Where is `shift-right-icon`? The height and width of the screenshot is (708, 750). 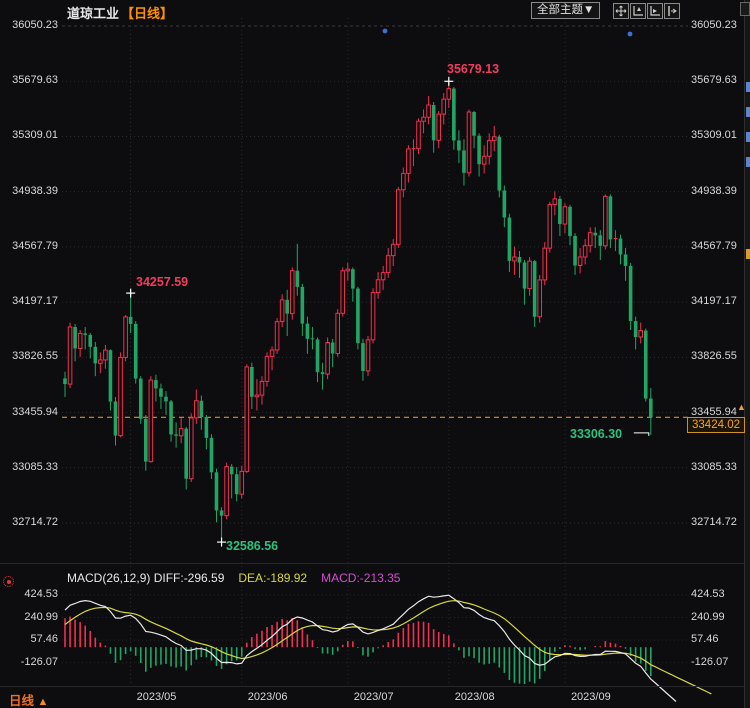
shift-right-icon is located at coordinates (672, 11).